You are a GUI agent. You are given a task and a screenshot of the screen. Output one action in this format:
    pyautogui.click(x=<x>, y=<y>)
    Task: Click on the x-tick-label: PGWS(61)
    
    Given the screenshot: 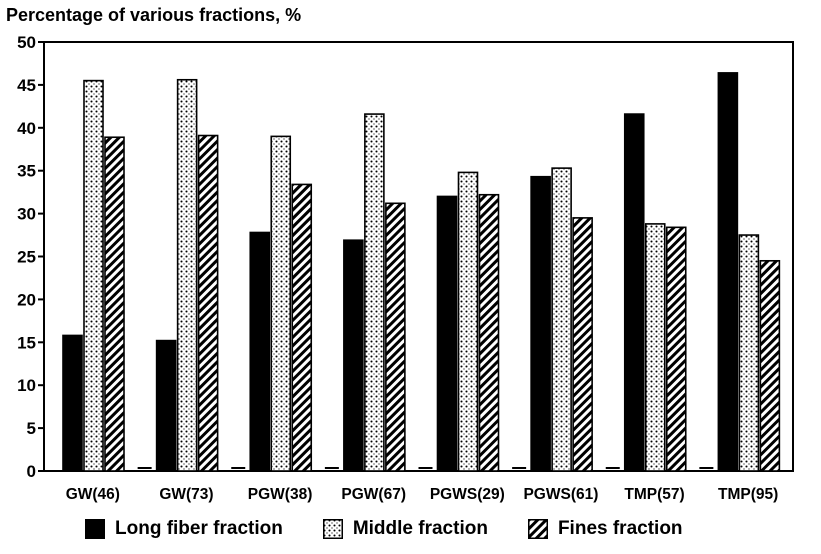 What is the action you would take?
    pyautogui.click(x=560, y=494)
    